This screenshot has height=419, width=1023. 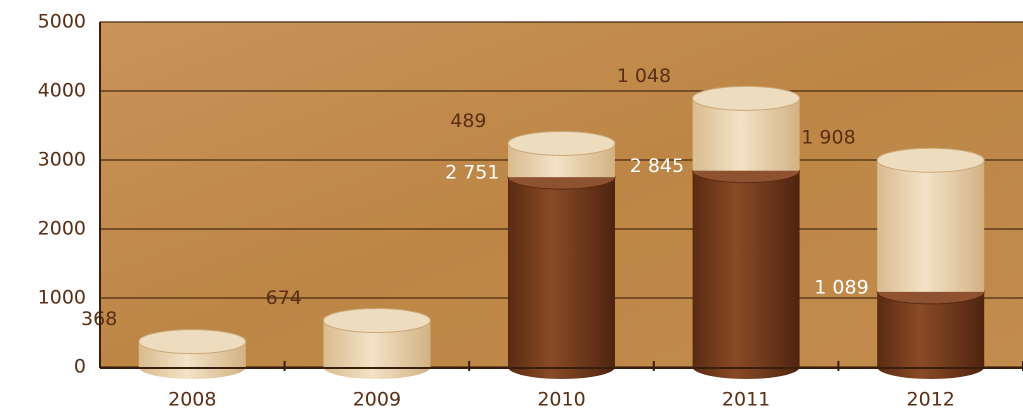 I want to click on value-label: 2 751, so click(x=472, y=173).